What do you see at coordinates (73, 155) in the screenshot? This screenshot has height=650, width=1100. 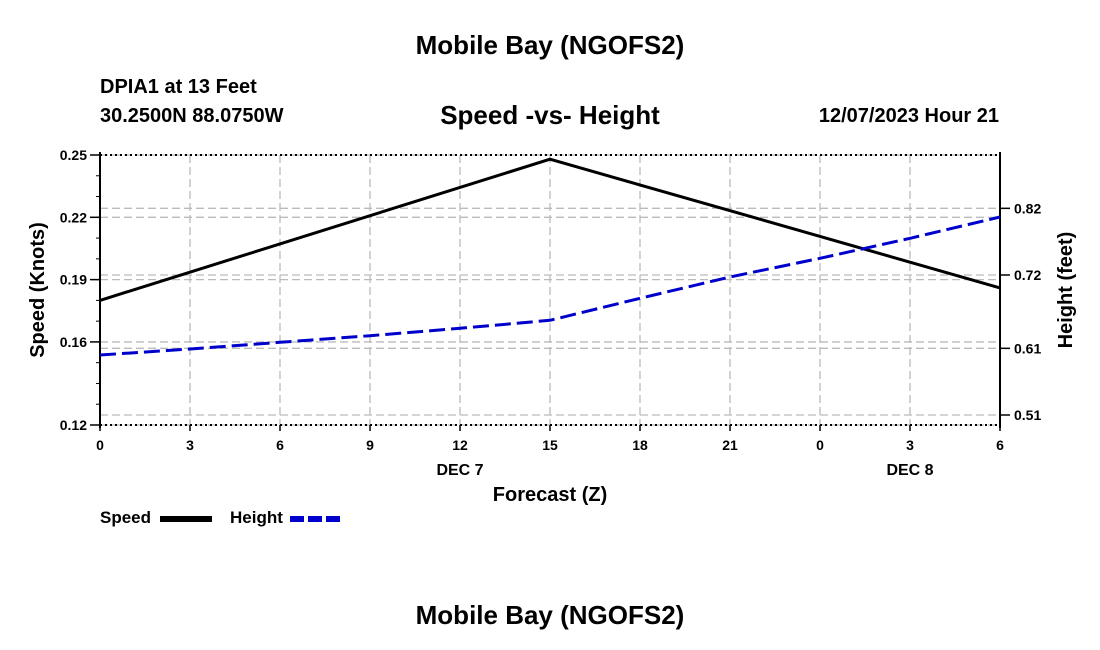 I see `left-axis-tick-label: 0.25` at bounding box center [73, 155].